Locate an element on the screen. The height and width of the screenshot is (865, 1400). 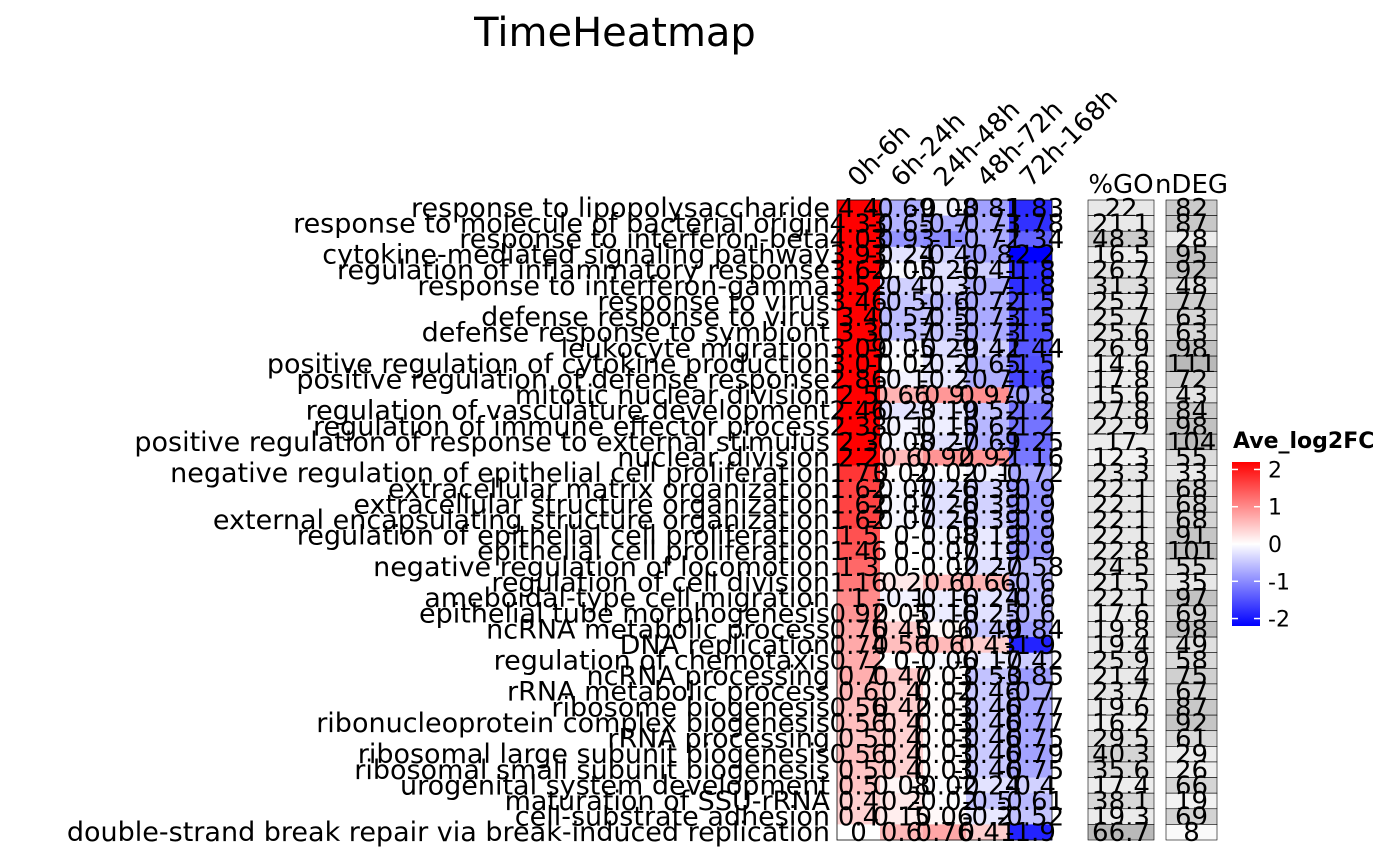
cell-value-label: 0.4 is located at coordinates (858, 802).